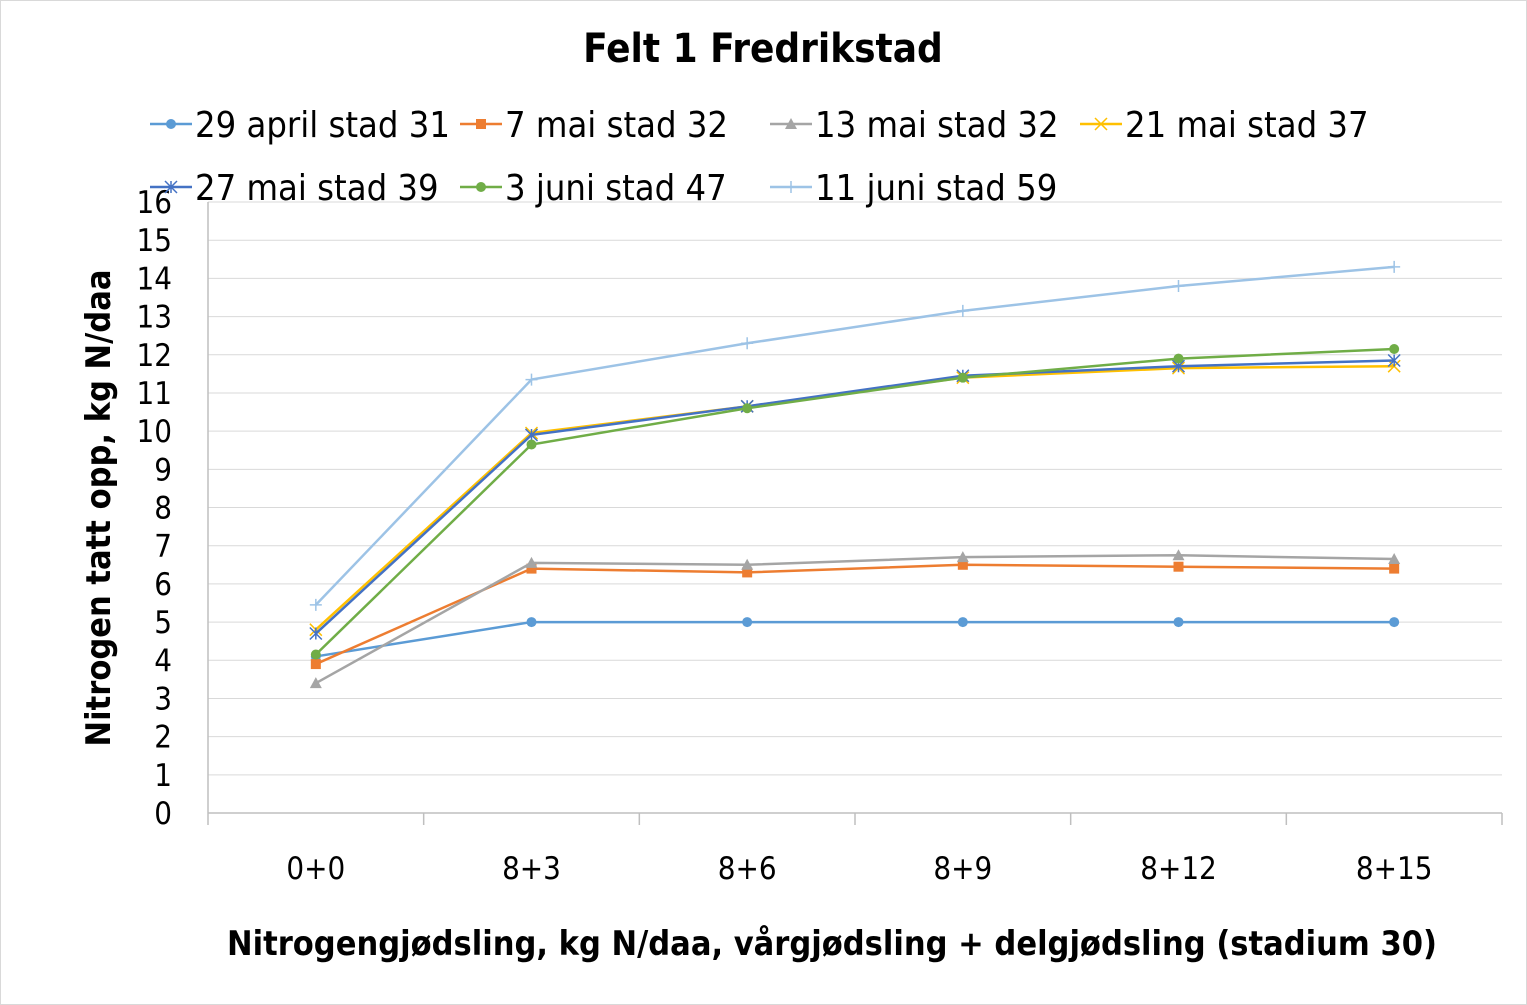  Describe the element at coordinates (1178, 869) in the screenshot. I see `x-tick-label: 8+12` at that location.